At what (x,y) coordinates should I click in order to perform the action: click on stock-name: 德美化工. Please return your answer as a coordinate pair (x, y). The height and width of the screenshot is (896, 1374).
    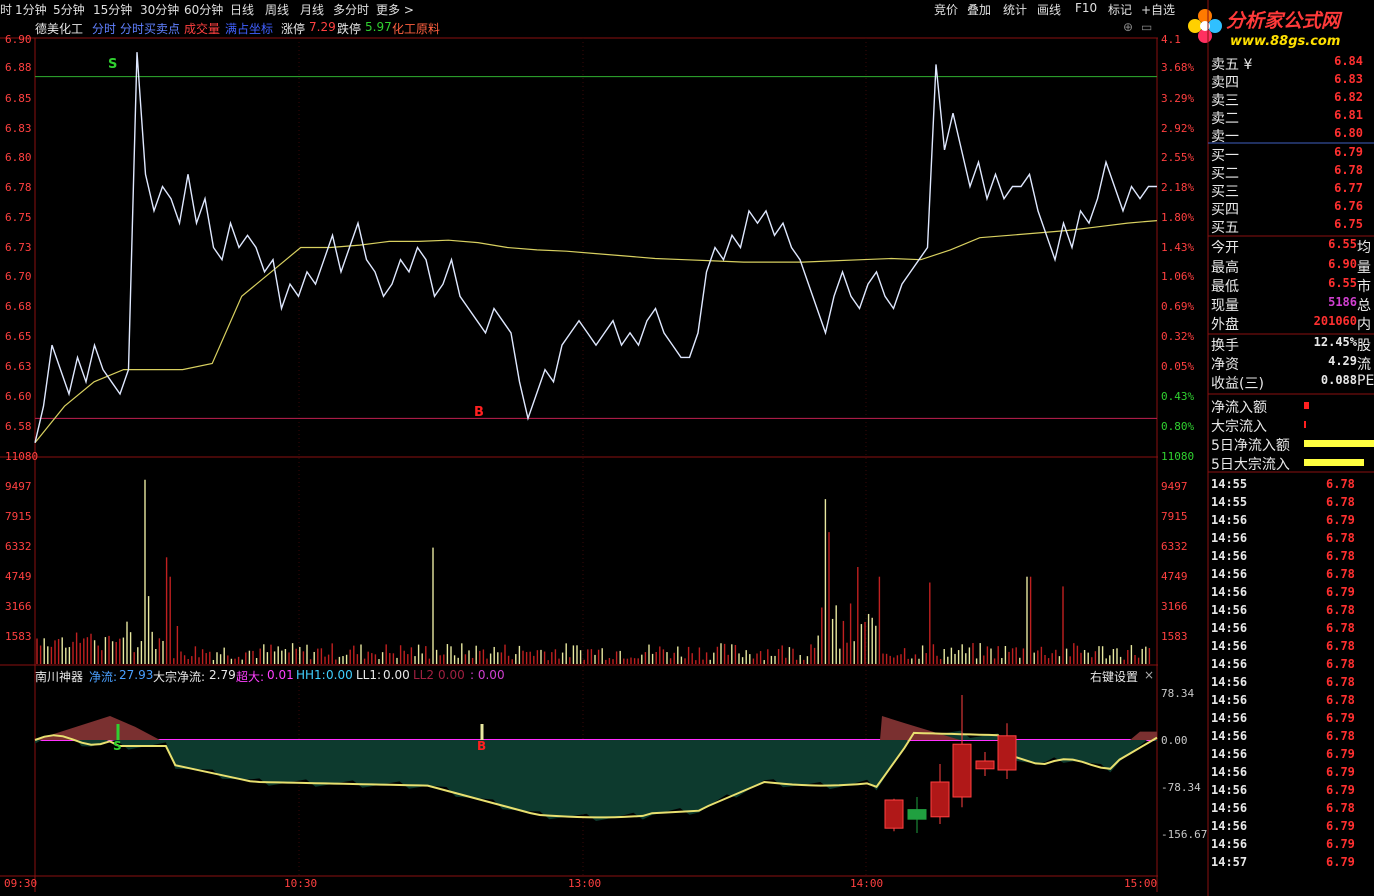
    Looking at the image, I should click on (59, 29).